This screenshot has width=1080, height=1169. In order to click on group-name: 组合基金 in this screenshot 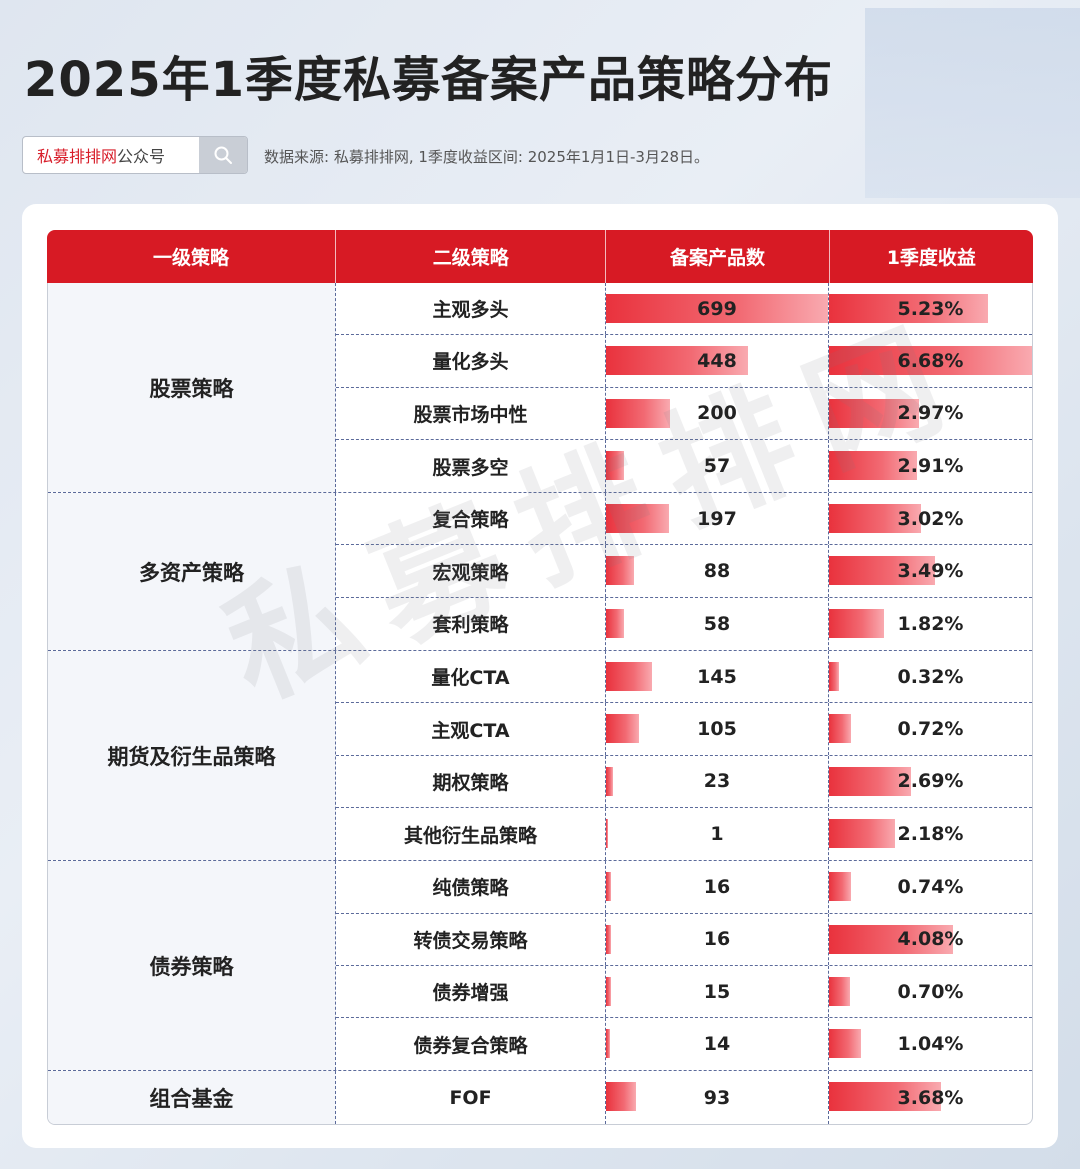, I will do `click(192, 1097)`.